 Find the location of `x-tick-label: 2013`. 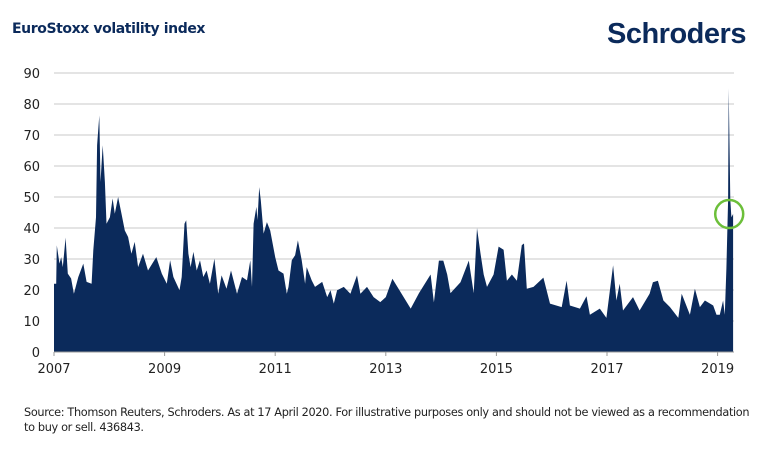

x-tick-label: 2013 is located at coordinates (385, 369).